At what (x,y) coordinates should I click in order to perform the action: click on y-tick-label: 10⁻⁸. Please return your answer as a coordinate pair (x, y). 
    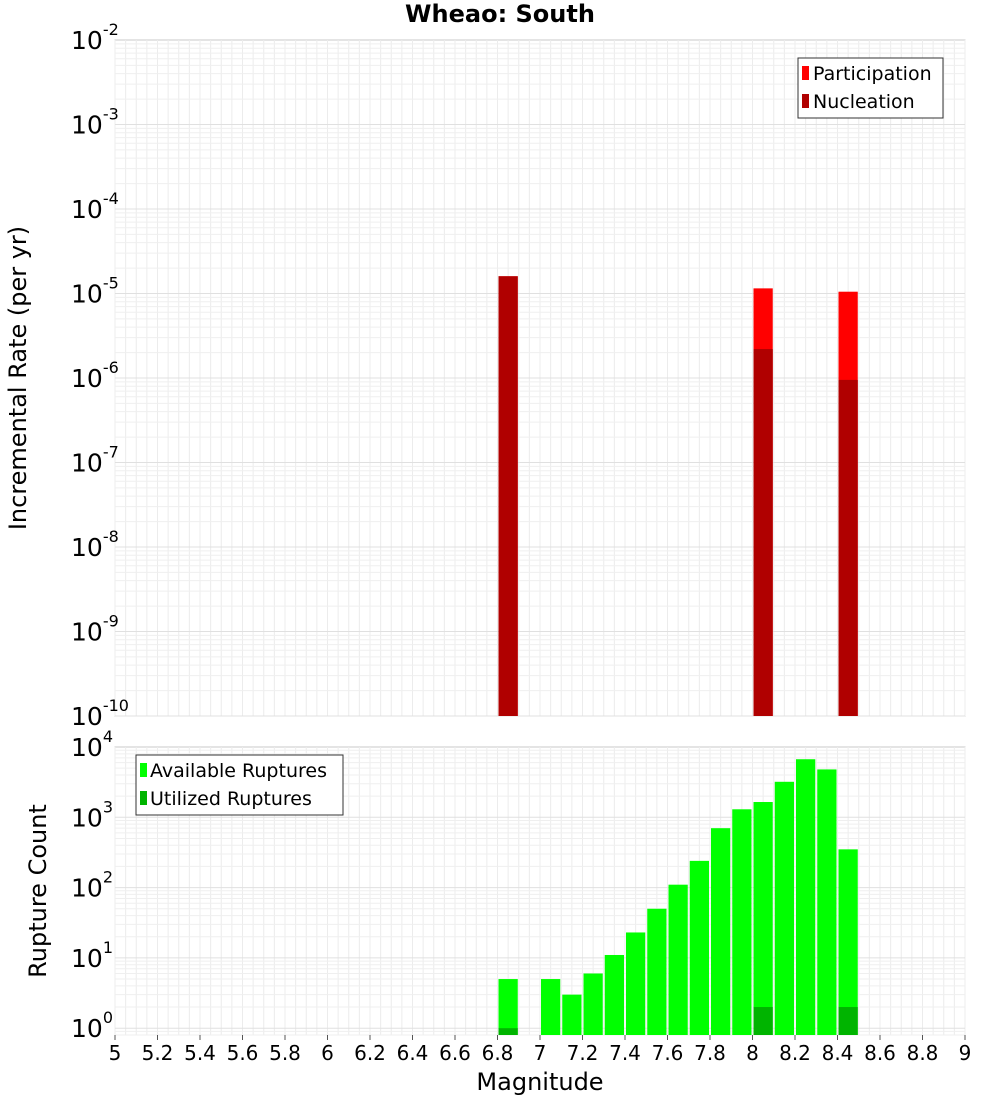
    Looking at the image, I should click on (95, 544).